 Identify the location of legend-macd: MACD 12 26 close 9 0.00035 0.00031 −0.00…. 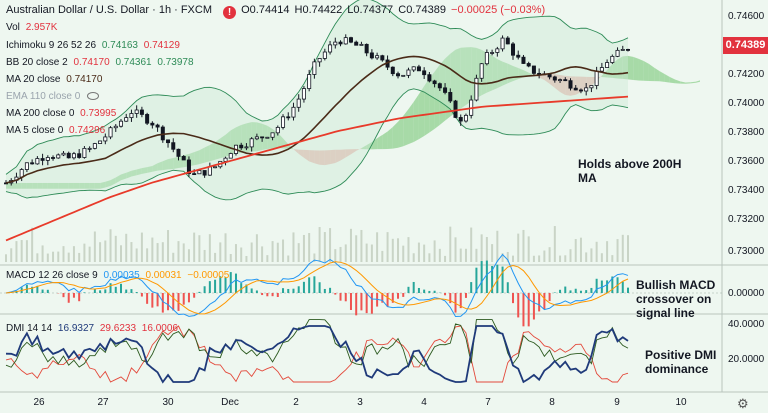
(118, 275).